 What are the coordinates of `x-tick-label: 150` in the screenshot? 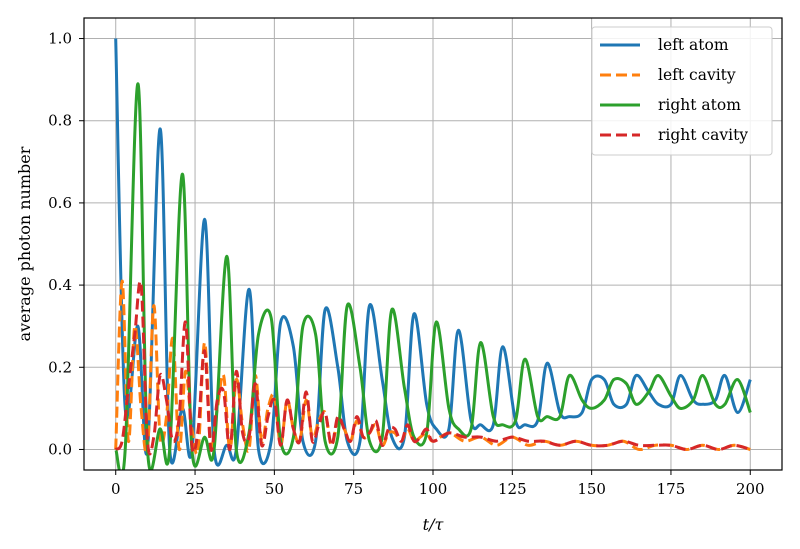 It's located at (591, 489).